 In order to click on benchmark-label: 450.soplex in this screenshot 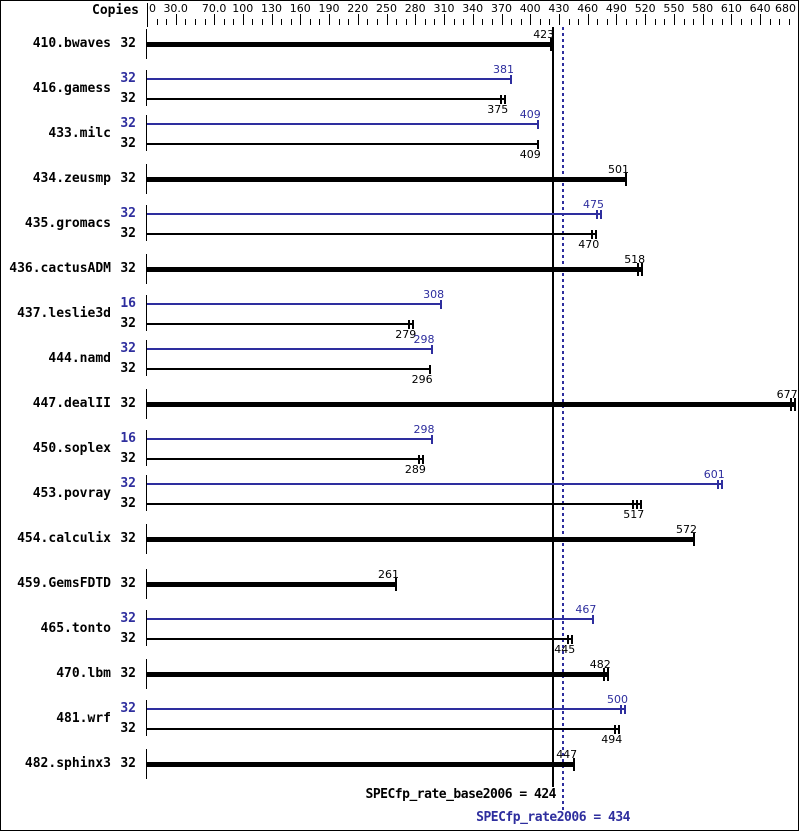, I will do `click(71, 448)`.